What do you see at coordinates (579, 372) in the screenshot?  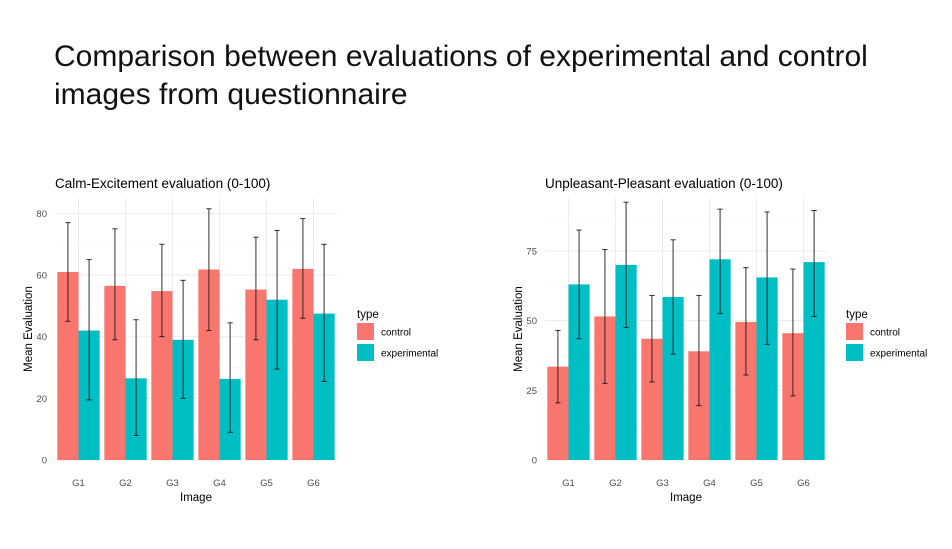 I see `bar-experimental-G1` at bounding box center [579, 372].